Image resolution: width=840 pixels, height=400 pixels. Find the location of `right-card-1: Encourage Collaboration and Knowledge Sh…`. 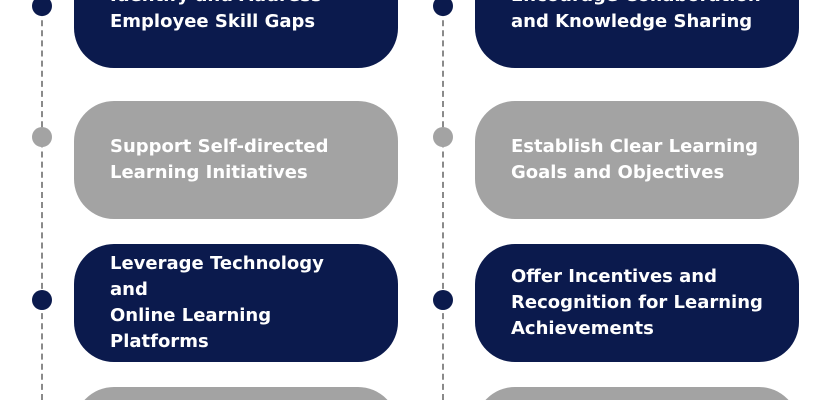

right-card-1: Encourage Collaboration and Knowledge Sh… is located at coordinates (637, 34).